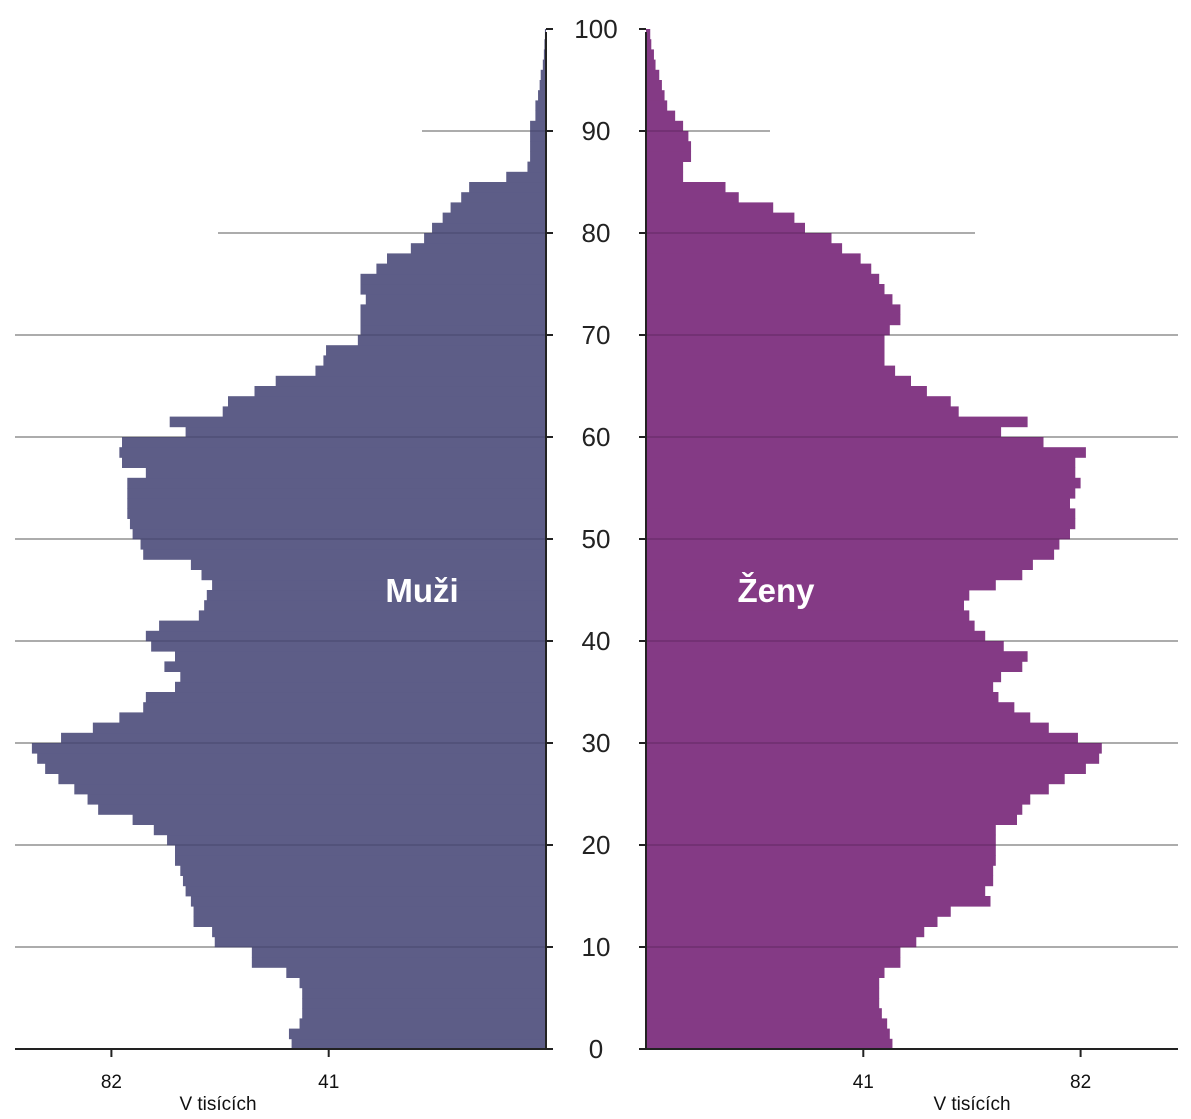 Image resolution: width=1191 pixels, height=1119 pixels. Describe the element at coordinates (595, 29) in the screenshot. I see `age-tick-label: 100` at that location.